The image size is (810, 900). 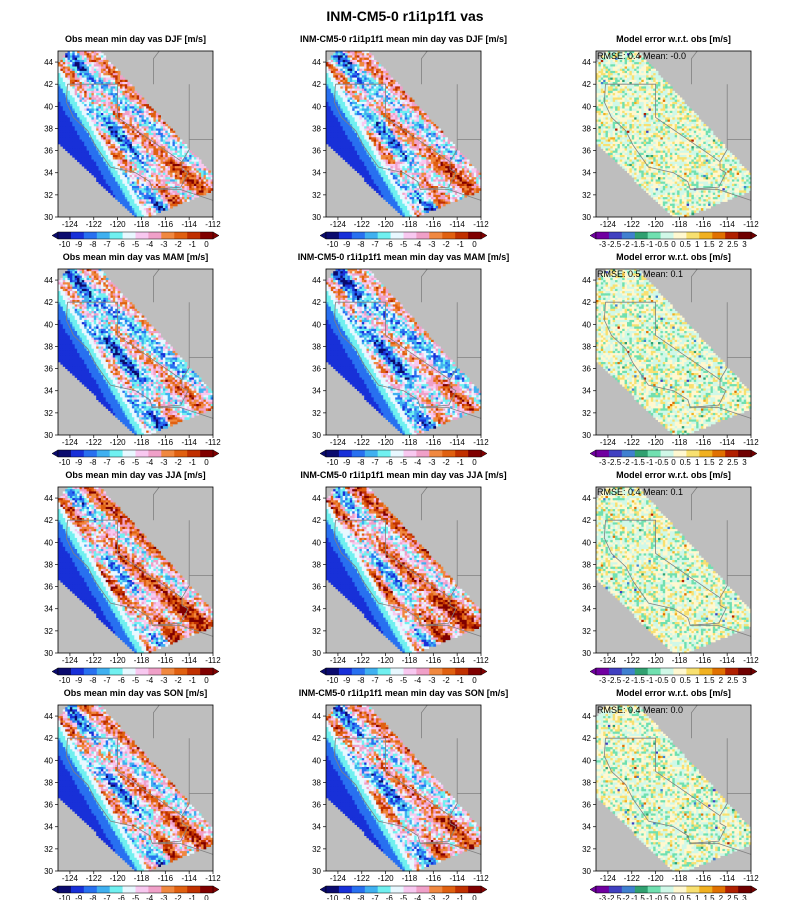 I want to click on colorbar: -10 -9 -8 -7 -6 -5 -4 -3 -2 -1 0, so click(x=135, y=240).